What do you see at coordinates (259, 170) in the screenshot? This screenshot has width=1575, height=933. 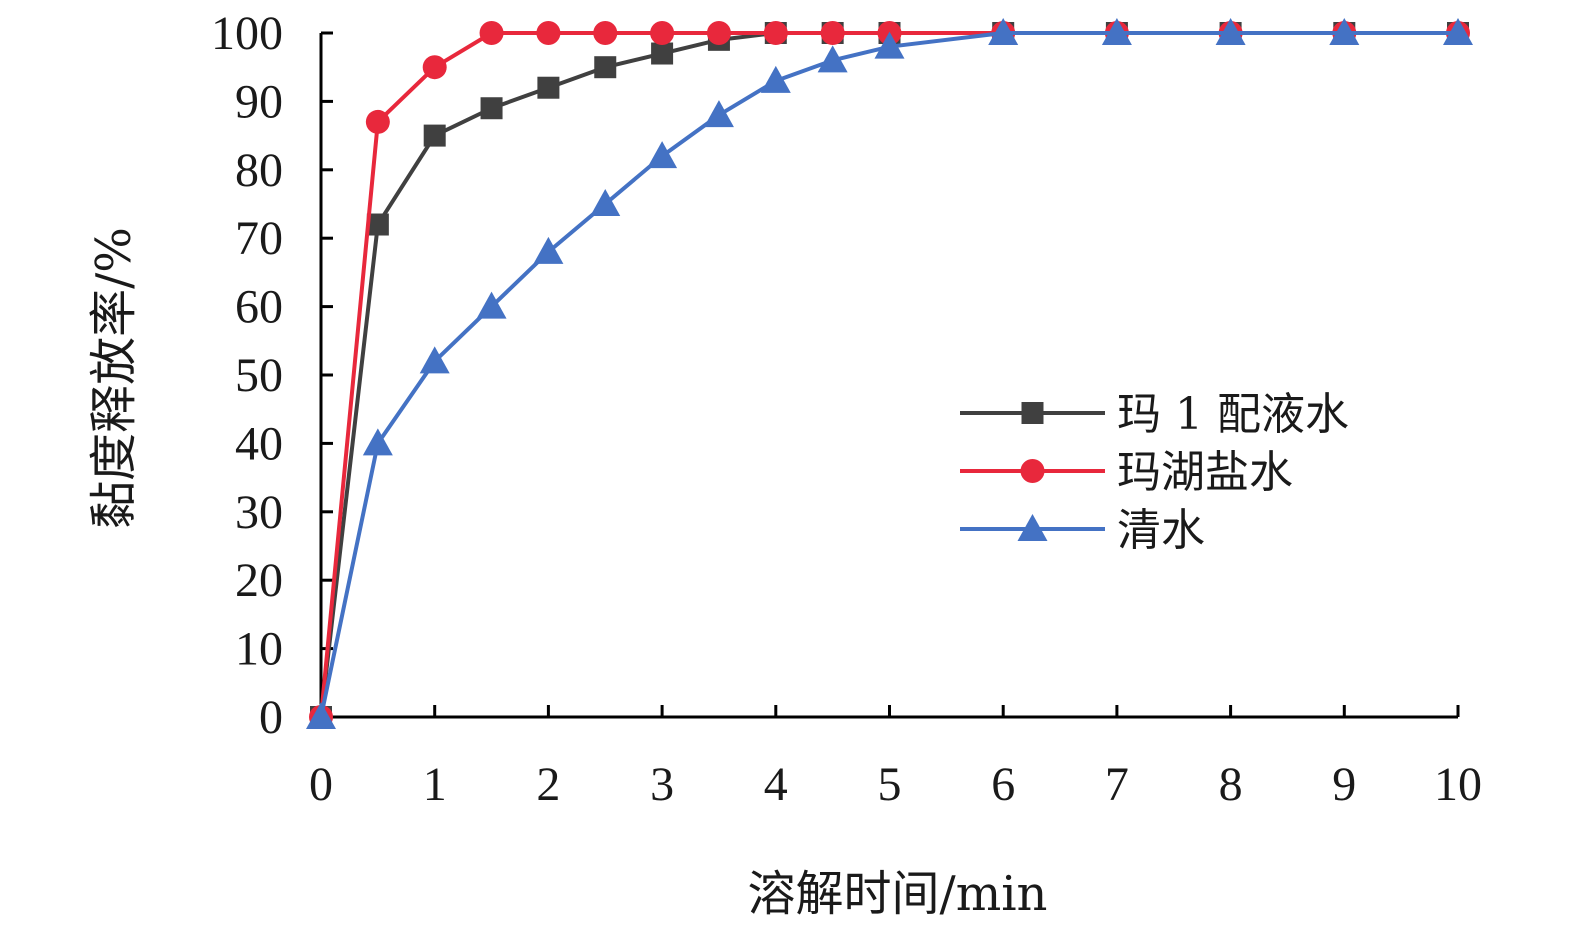 I see `y-tick-label: 80` at bounding box center [259, 170].